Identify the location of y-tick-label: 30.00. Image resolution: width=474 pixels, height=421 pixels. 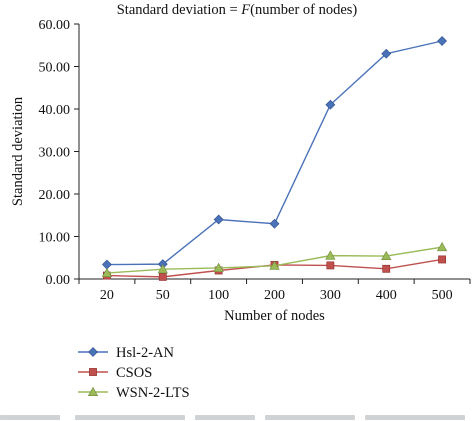
(55, 153).